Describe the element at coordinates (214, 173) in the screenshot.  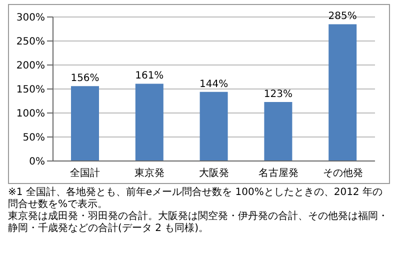
I see `x-tick-label: 大阪発` at that location.